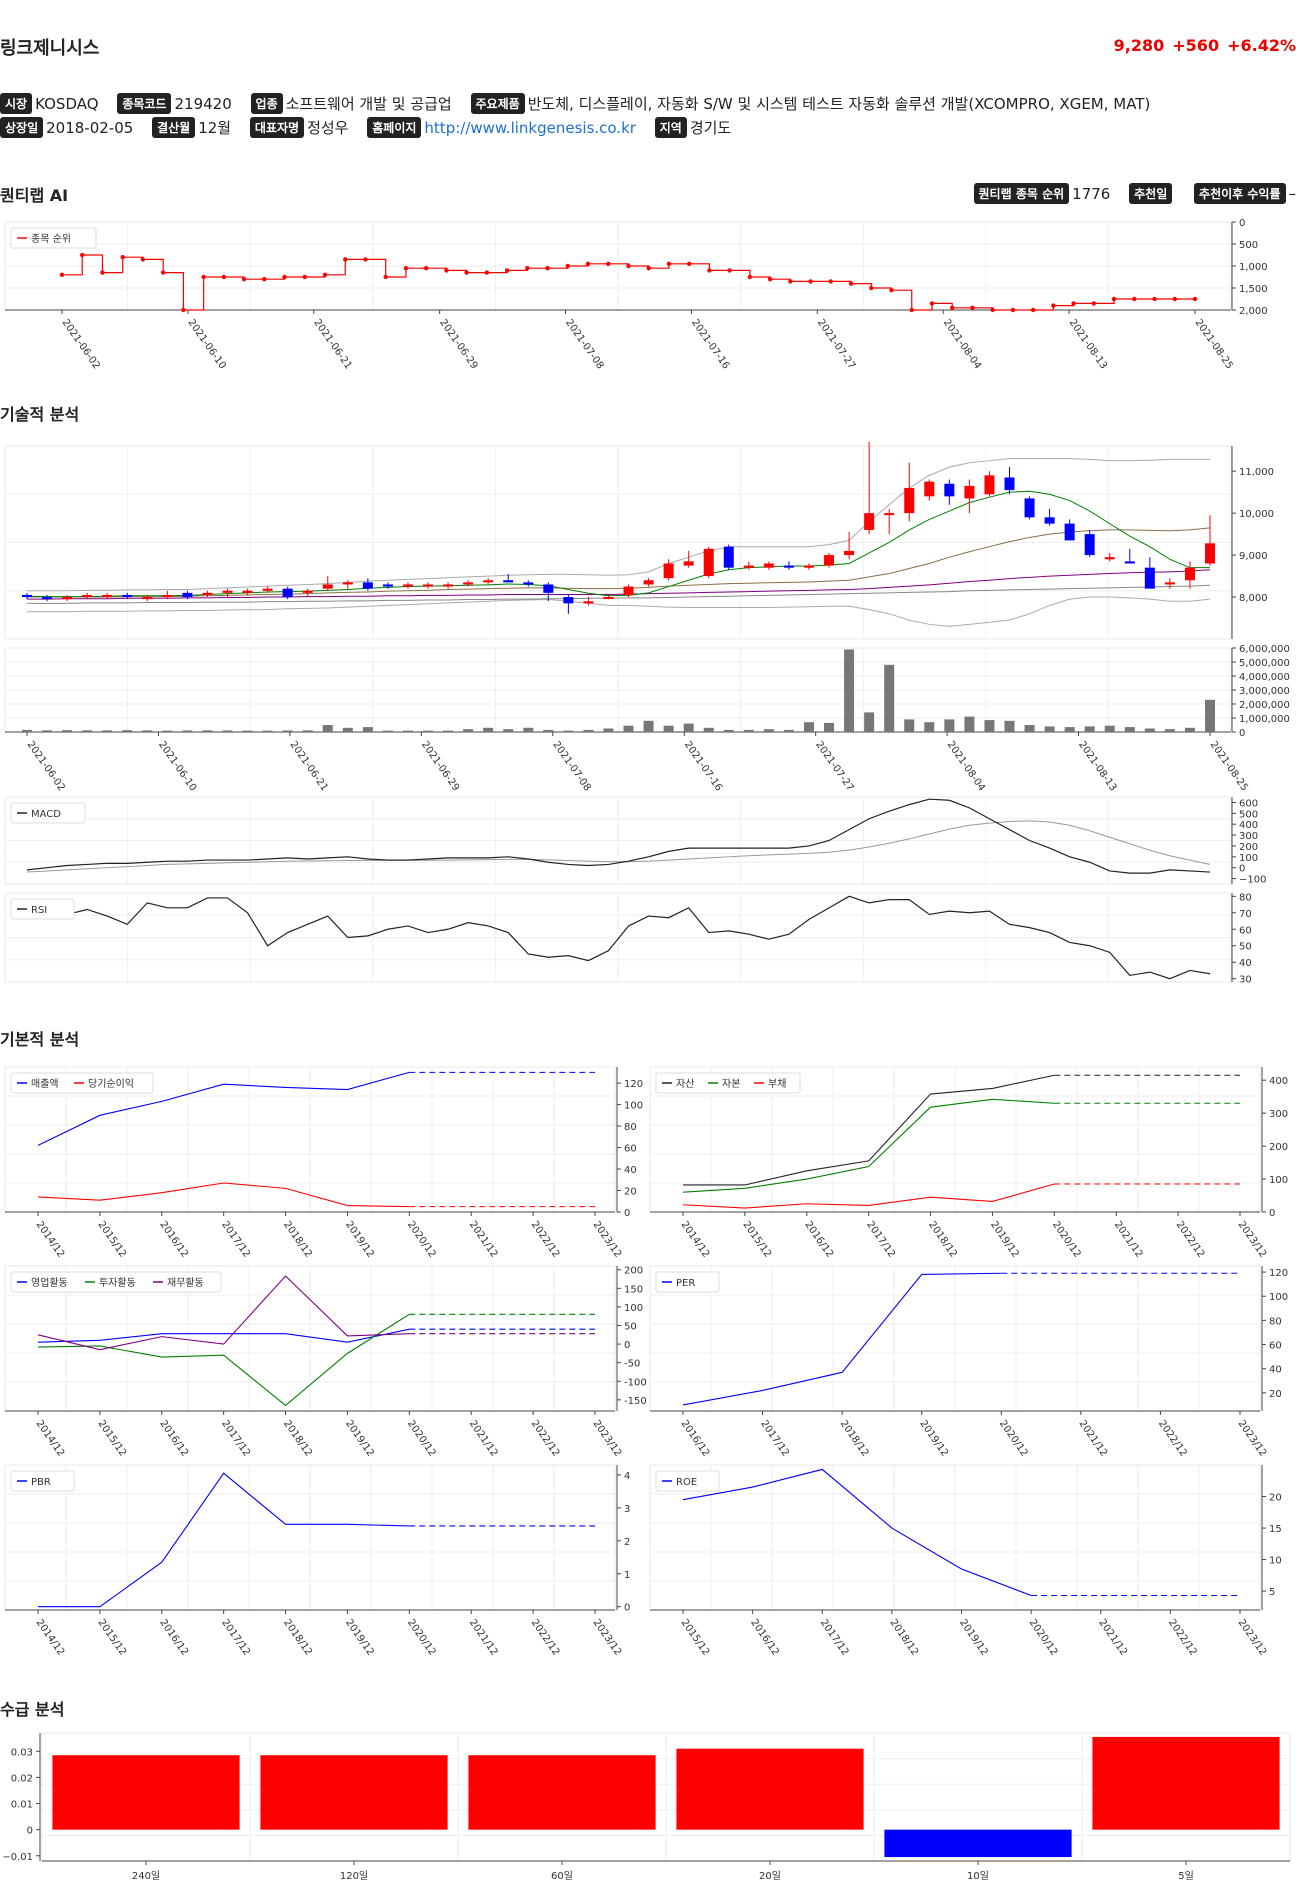 Image resolution: width=1296 pixels, height=1893 pixels. I want to click on assets-ytick-label: 300, so click(1278, 1114).